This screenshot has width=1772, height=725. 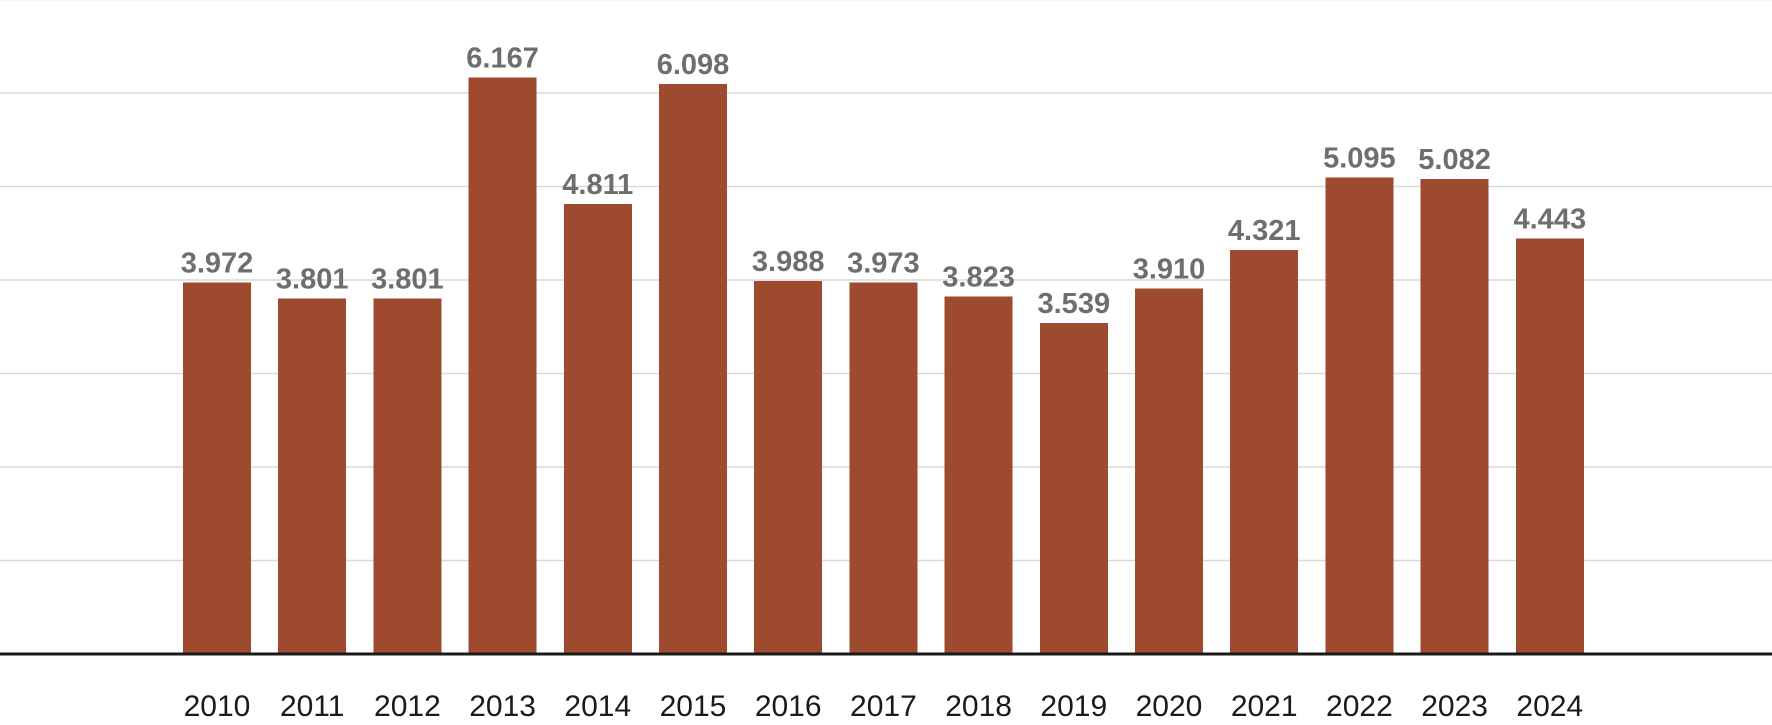 I want to click on x-tick-label-2020: 2020, so click(x=1169, y=706).